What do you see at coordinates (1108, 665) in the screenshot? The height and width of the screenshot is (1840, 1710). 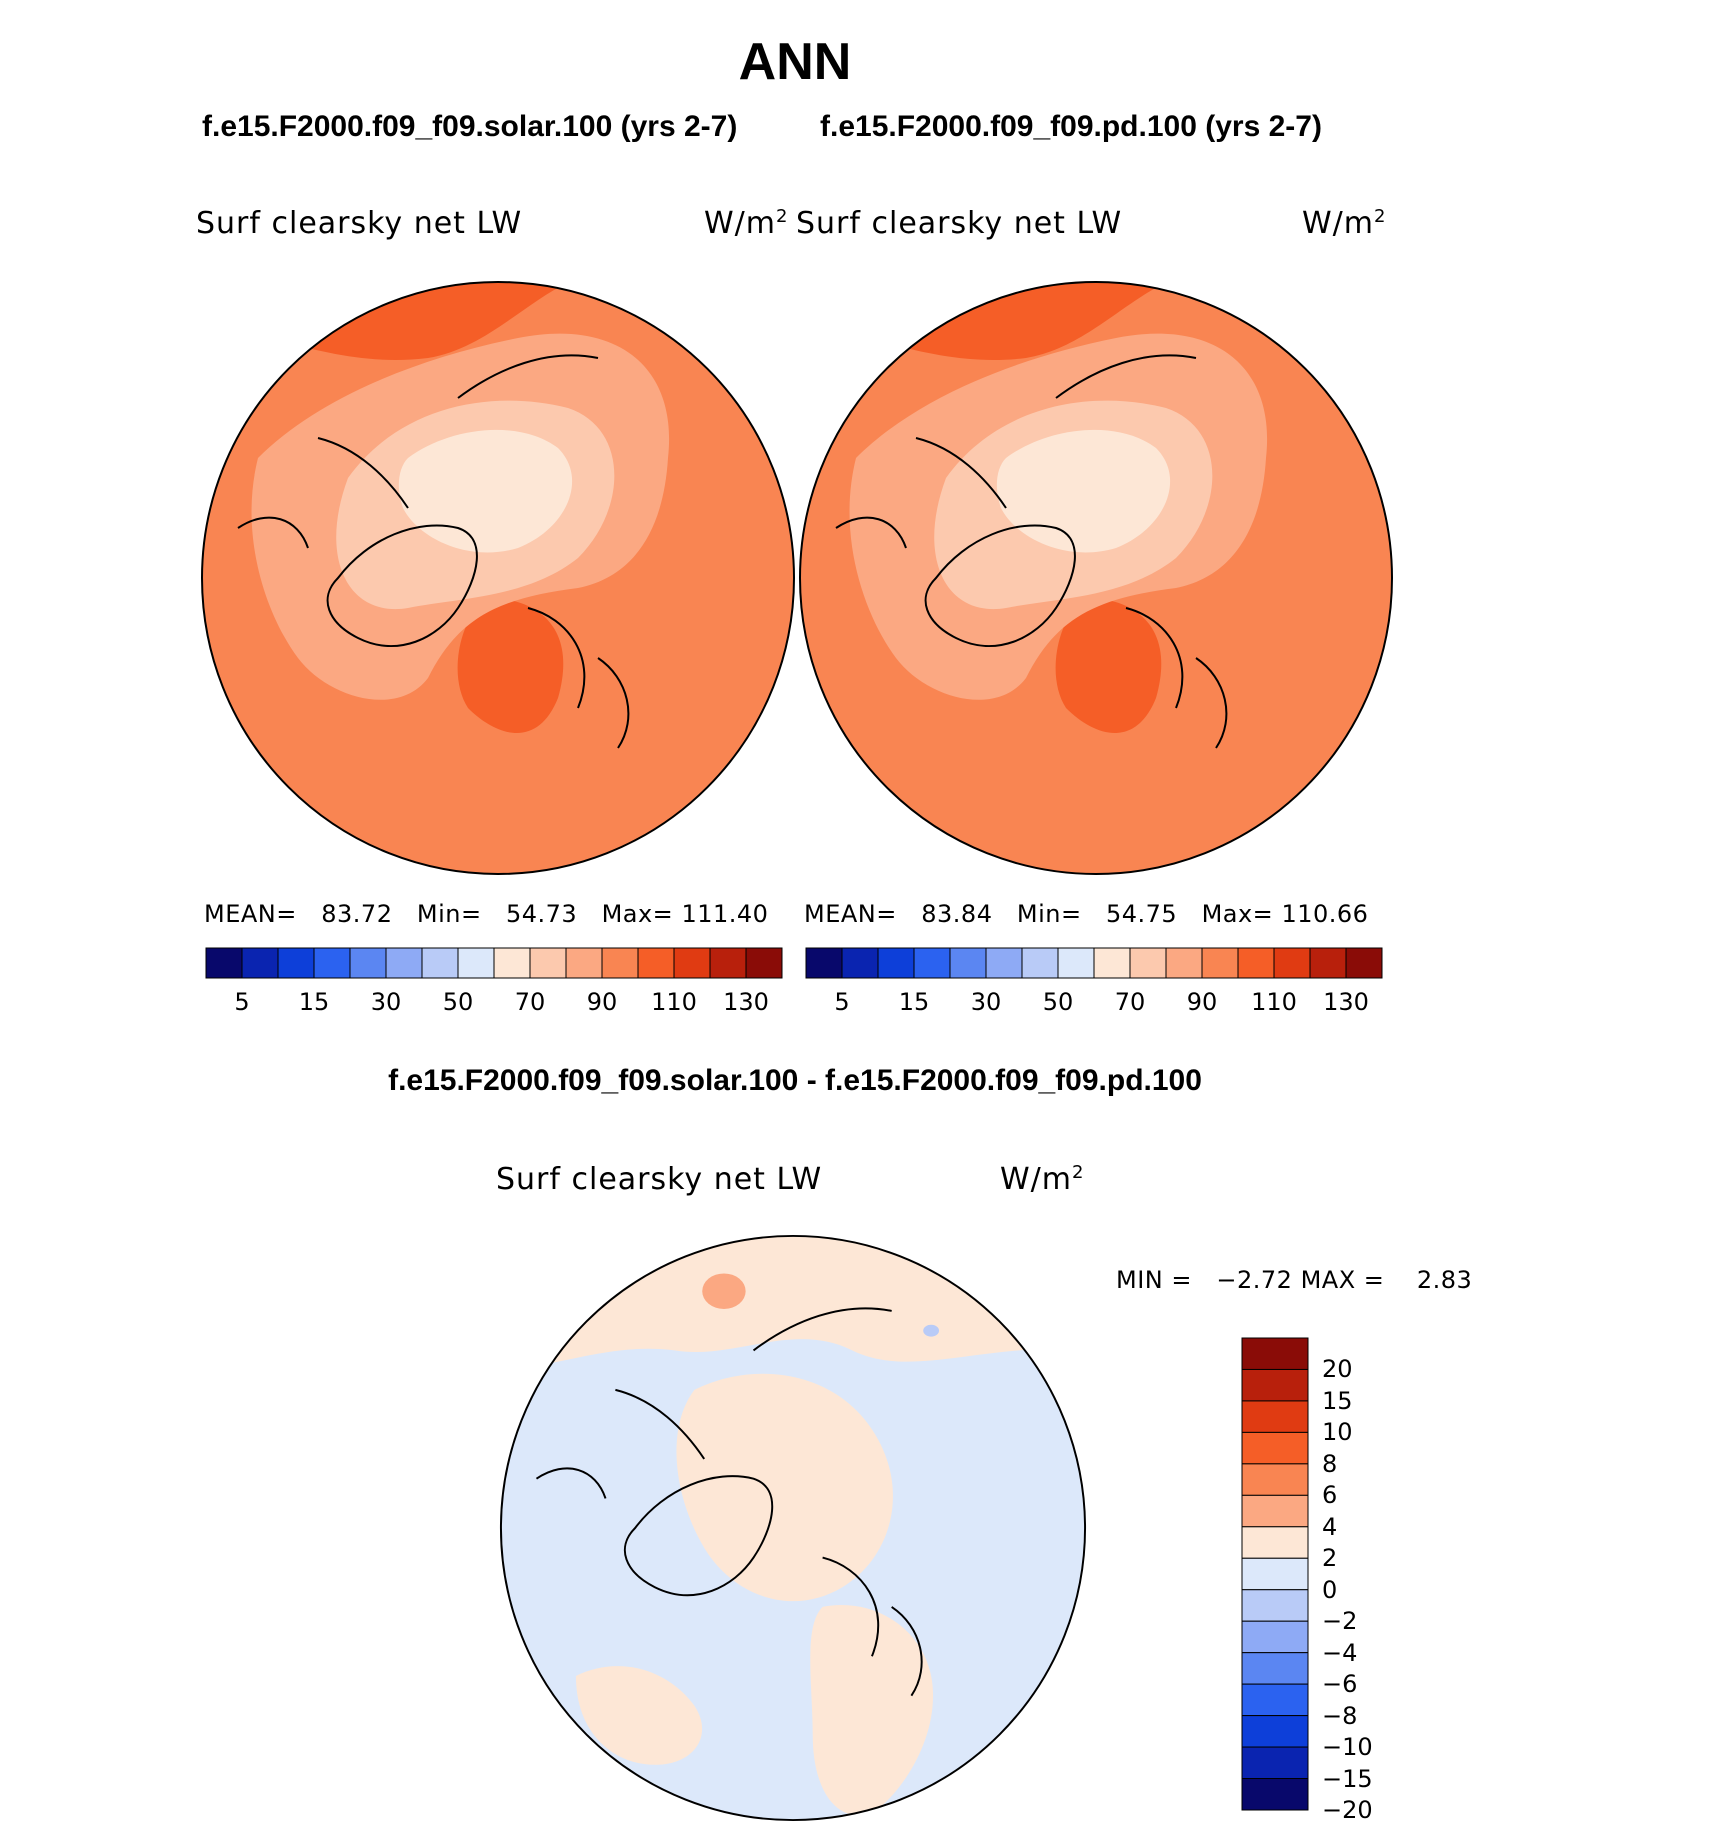 I see `map-field-dark-atlantic` at bounding box center [1108, 665].